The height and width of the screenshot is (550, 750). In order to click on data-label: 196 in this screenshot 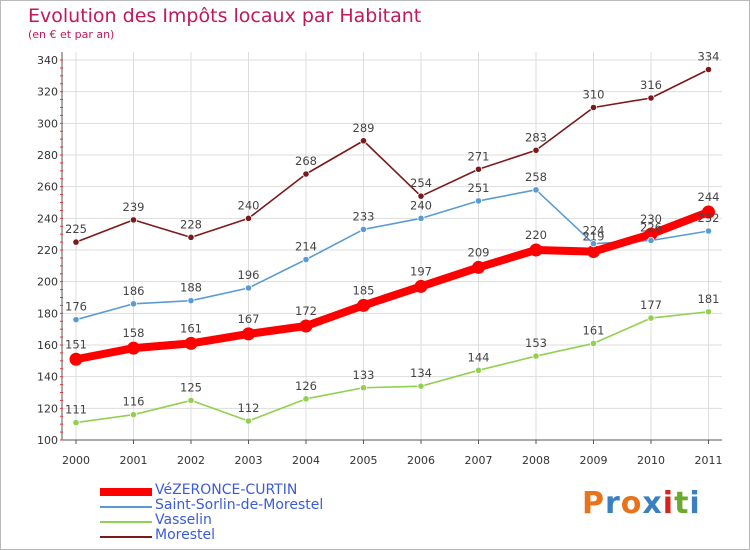, I will do `click(249, 275)`.